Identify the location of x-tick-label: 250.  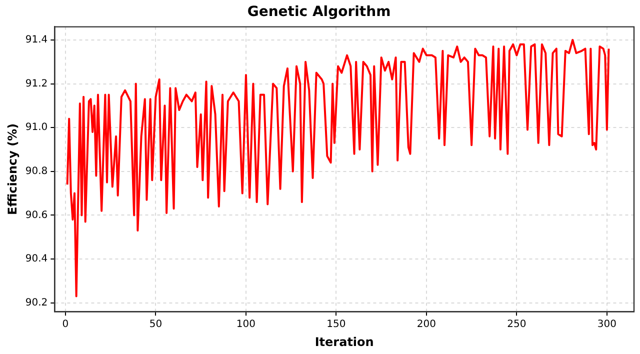
(516, 324).